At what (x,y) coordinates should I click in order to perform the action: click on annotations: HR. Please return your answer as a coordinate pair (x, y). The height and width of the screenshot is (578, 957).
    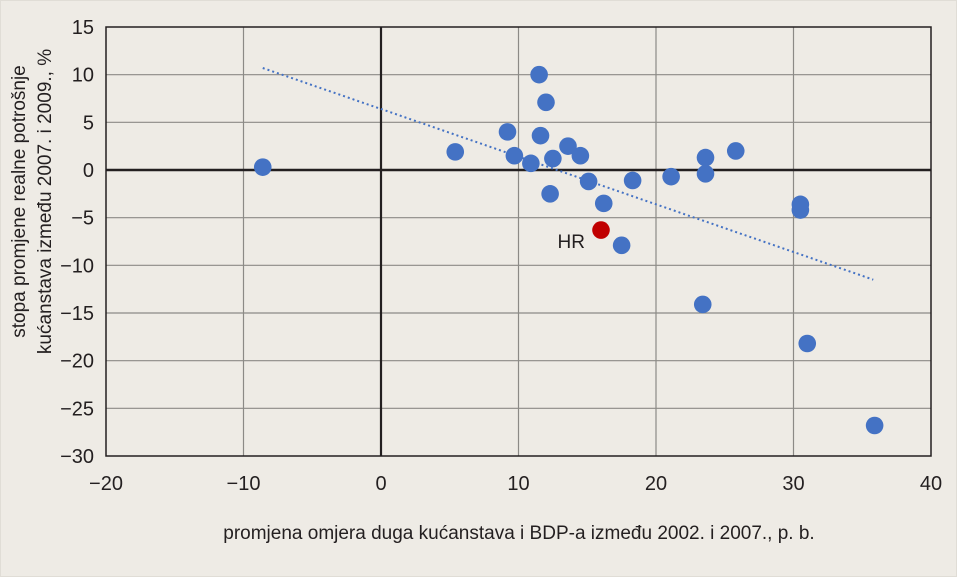
    Looking at the image, I should click on (571, 242).